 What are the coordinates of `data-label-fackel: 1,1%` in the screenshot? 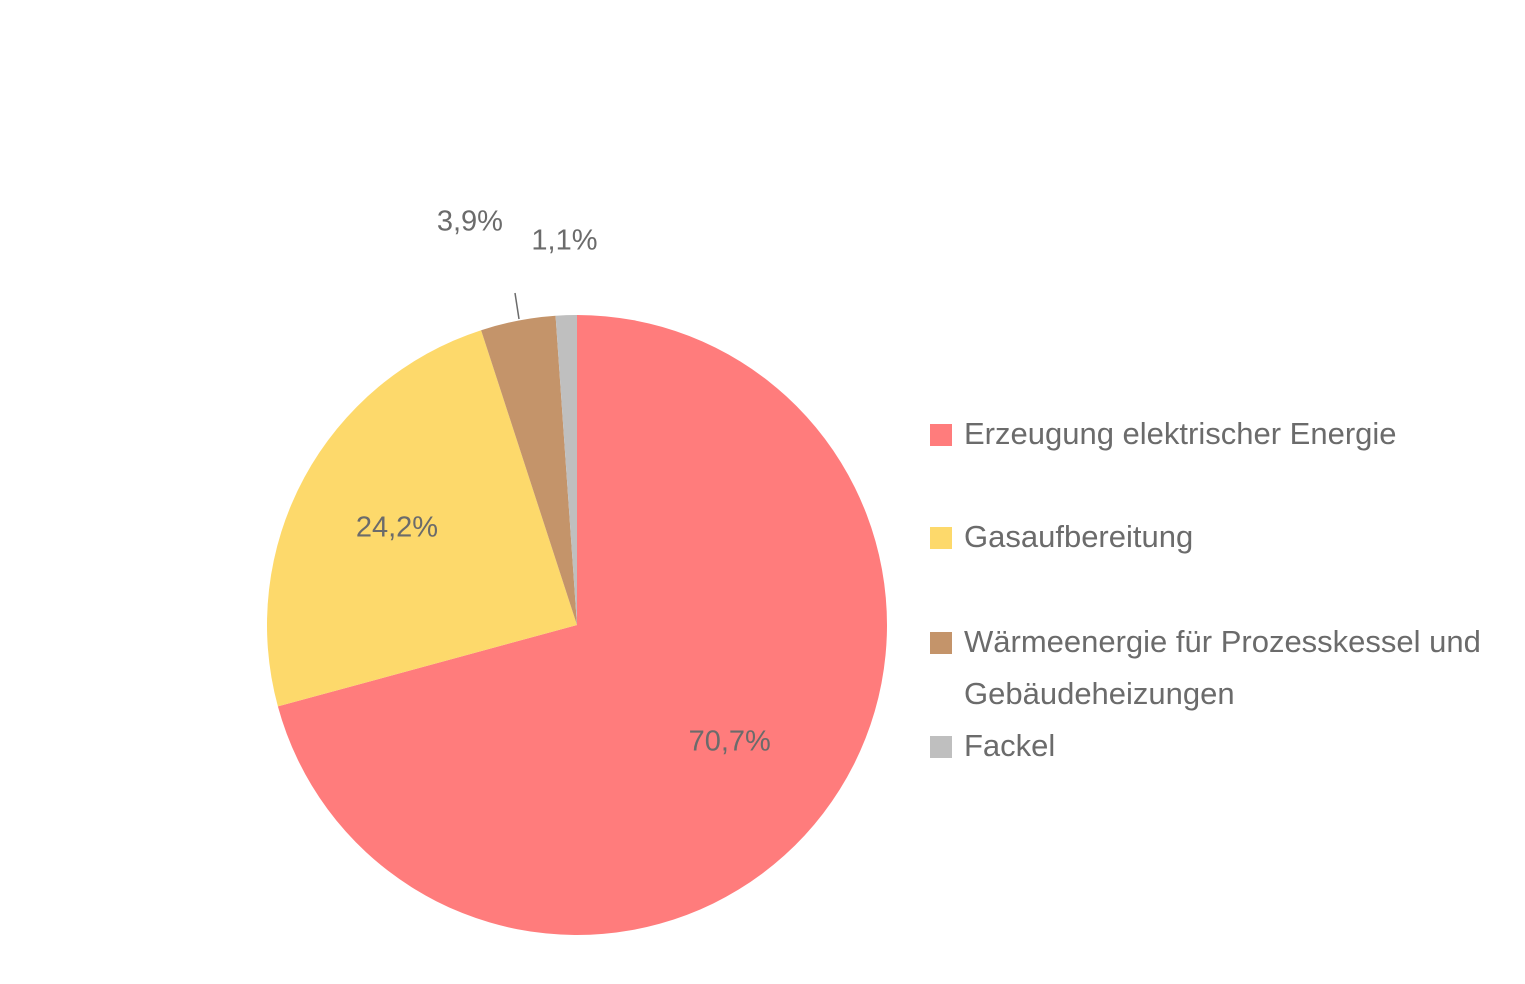 It's located at (564, 240).